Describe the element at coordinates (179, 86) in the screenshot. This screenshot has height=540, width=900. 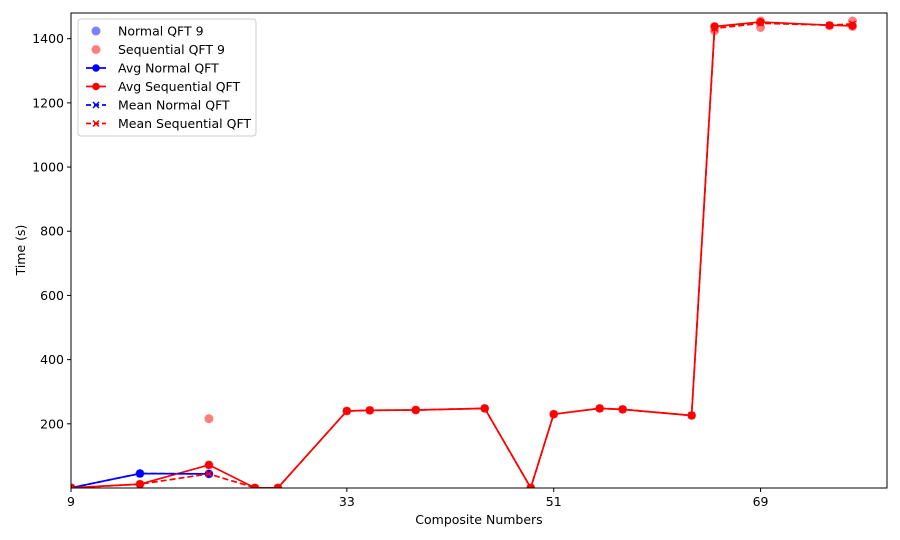
I see `legend-label-3: Avg Sequential QFT` at that location.